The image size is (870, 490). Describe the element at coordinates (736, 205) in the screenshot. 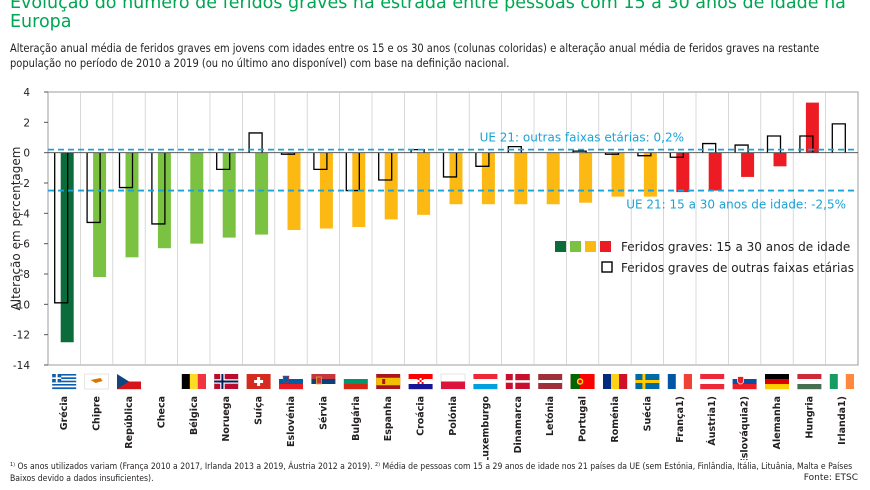

I see `reference-label: UE 21: 15 a 30 anos de idade: -2,5%` at that location.